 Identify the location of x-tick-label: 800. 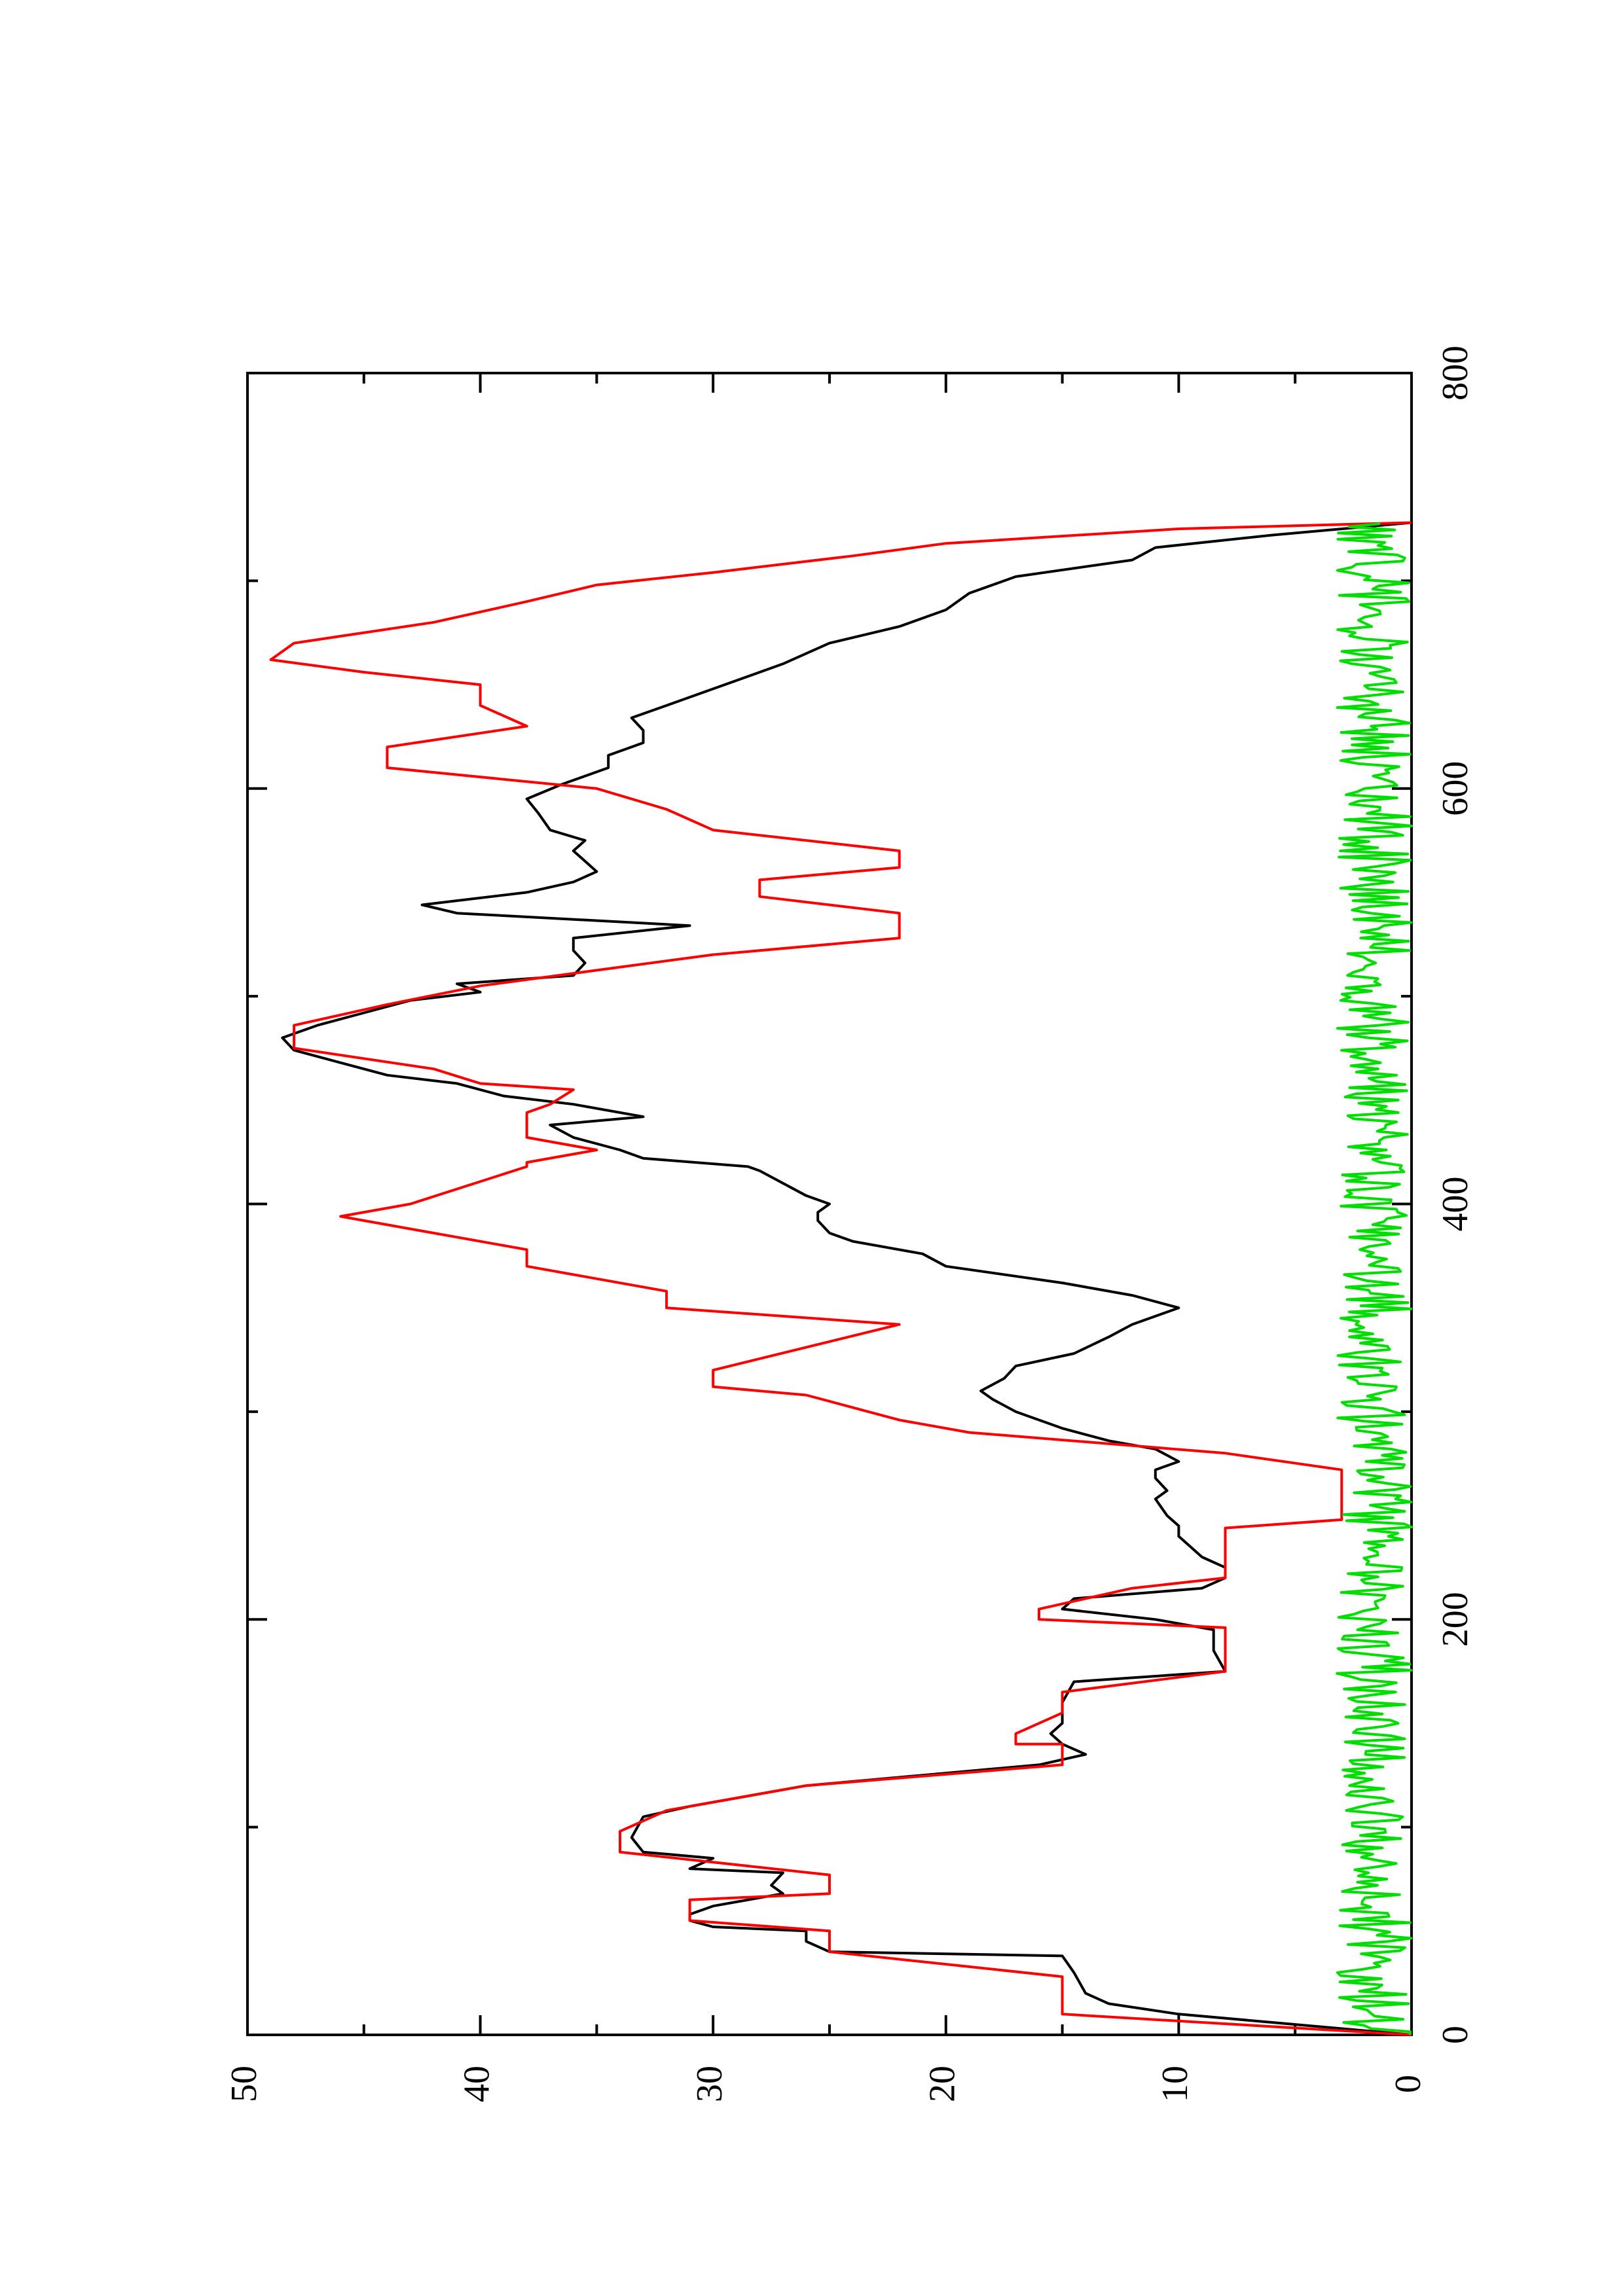
(1455, 373).